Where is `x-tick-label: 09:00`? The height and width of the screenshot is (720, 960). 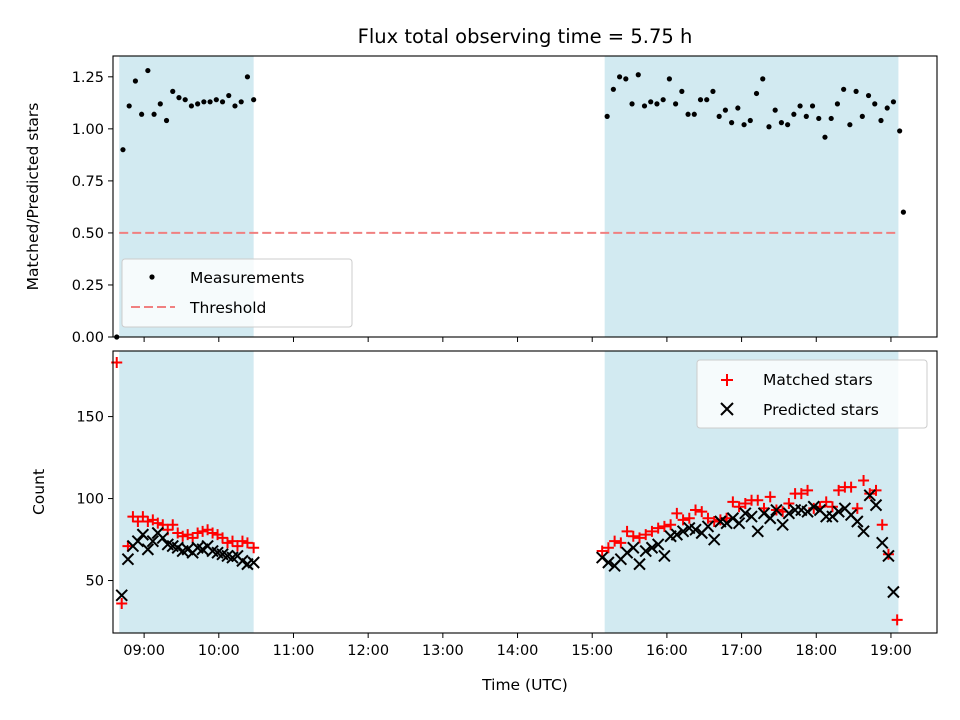 x-tick-label: 09:00 is located at coordinates (144, 651).